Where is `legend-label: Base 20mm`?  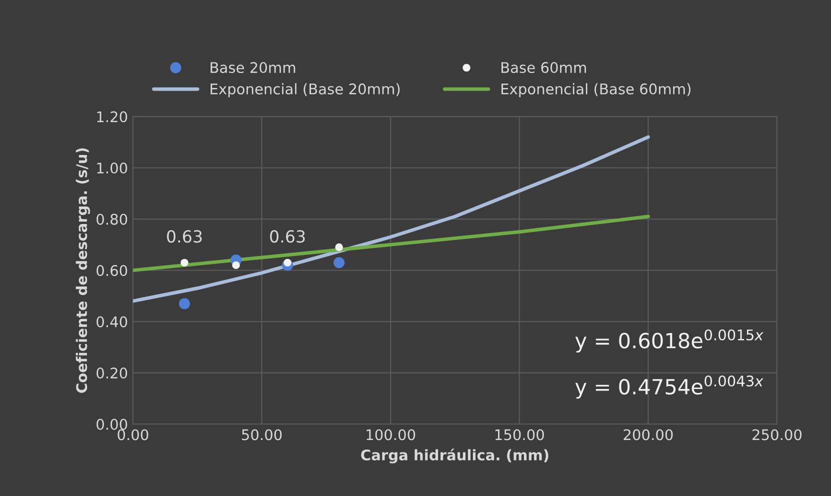 legend-label: Base 20mm is located at coordinates (253, 68).